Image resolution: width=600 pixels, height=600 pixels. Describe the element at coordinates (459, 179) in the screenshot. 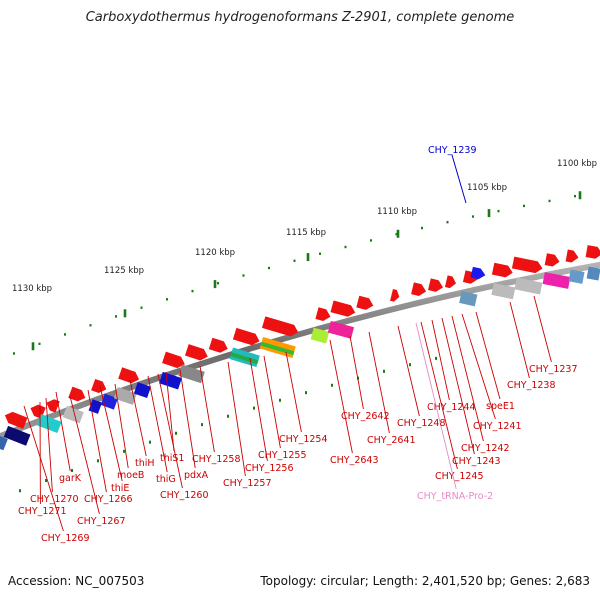

I see `highlight-leader-line` at that location.